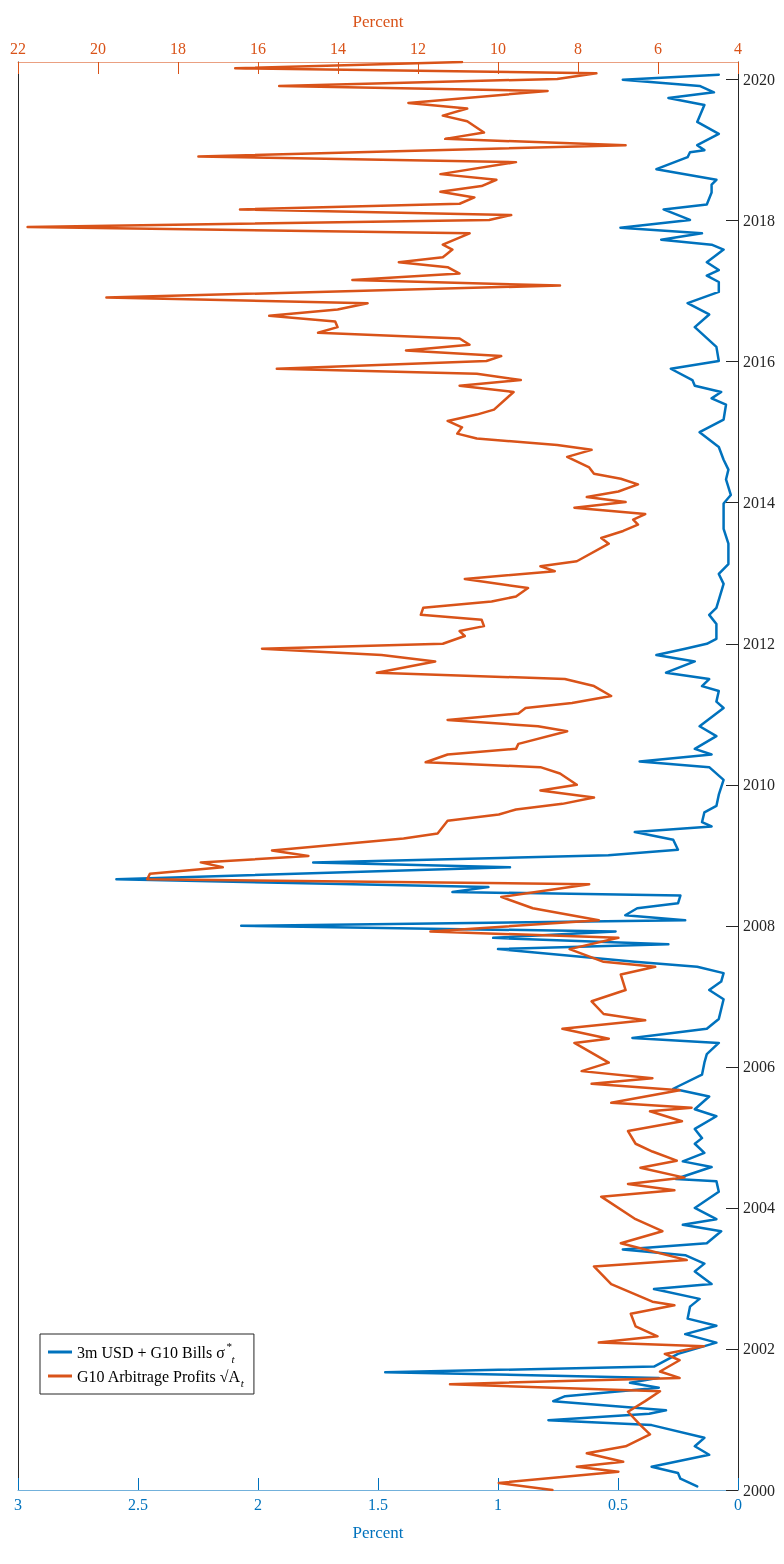 Image resolution: width=784 pixels, height=1564 pixels. What do you see at coordinates (759, 1490) in the screenshot?
I see `y-tick-label: 2000` at bounding box center [759, 1490].